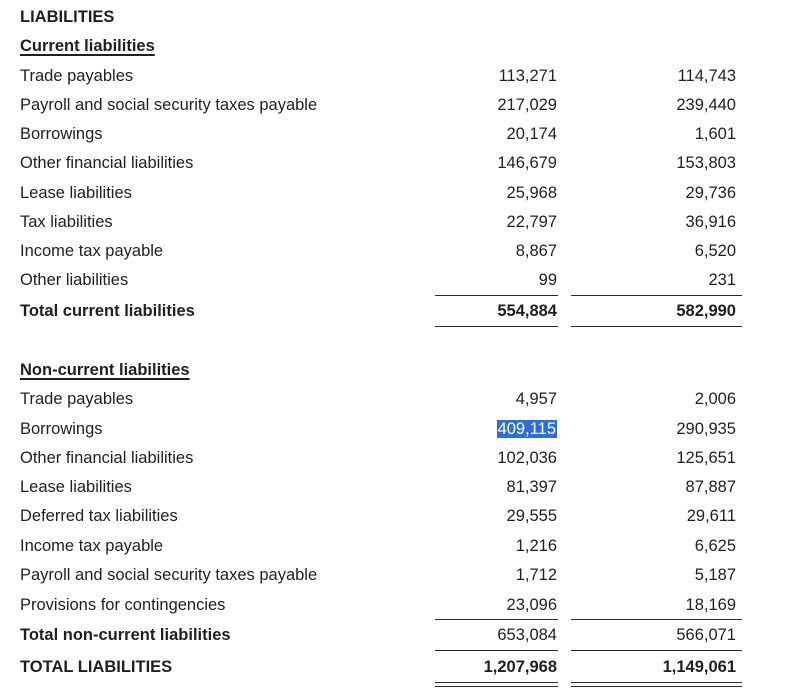 The width and height of the screenshot is (795, 695). I want to click on row-label: Provisions for contingencies, so click(123, 605).